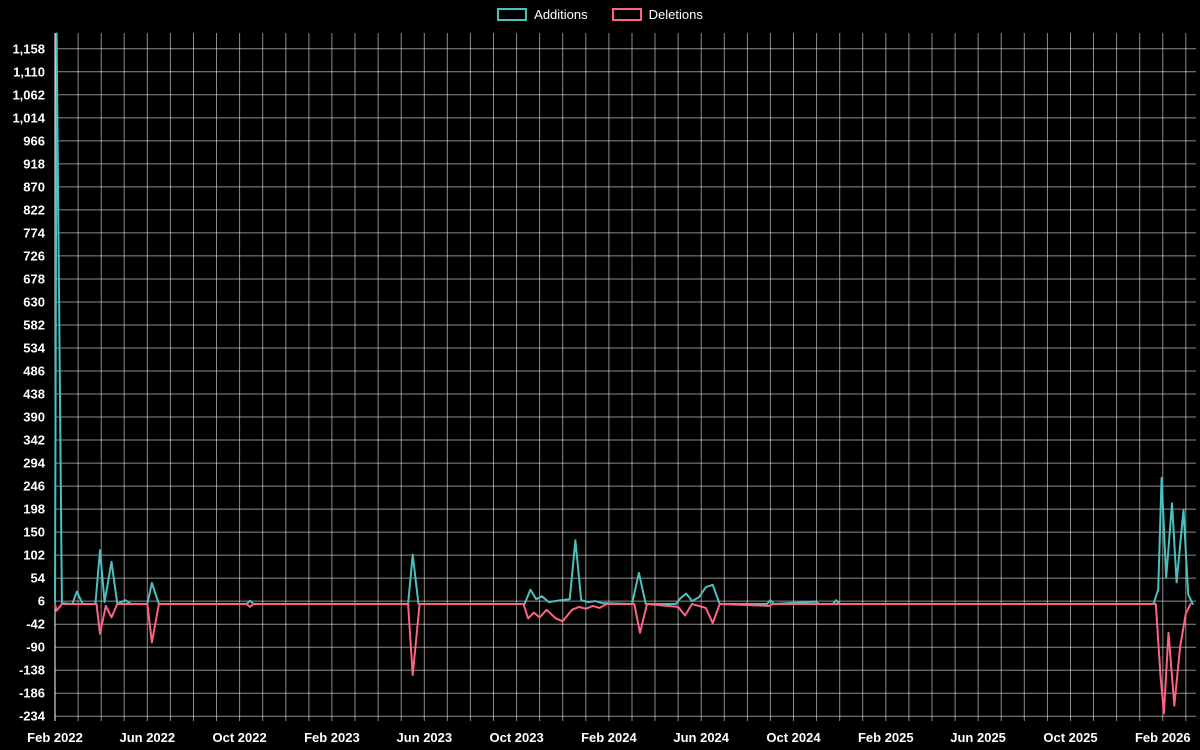 This screenshot has width=1200, height=750. What do you see at coordinates (512, 14) in the screenshot?
I see `additions-swatch-icon` at bounding box center [512, 14].